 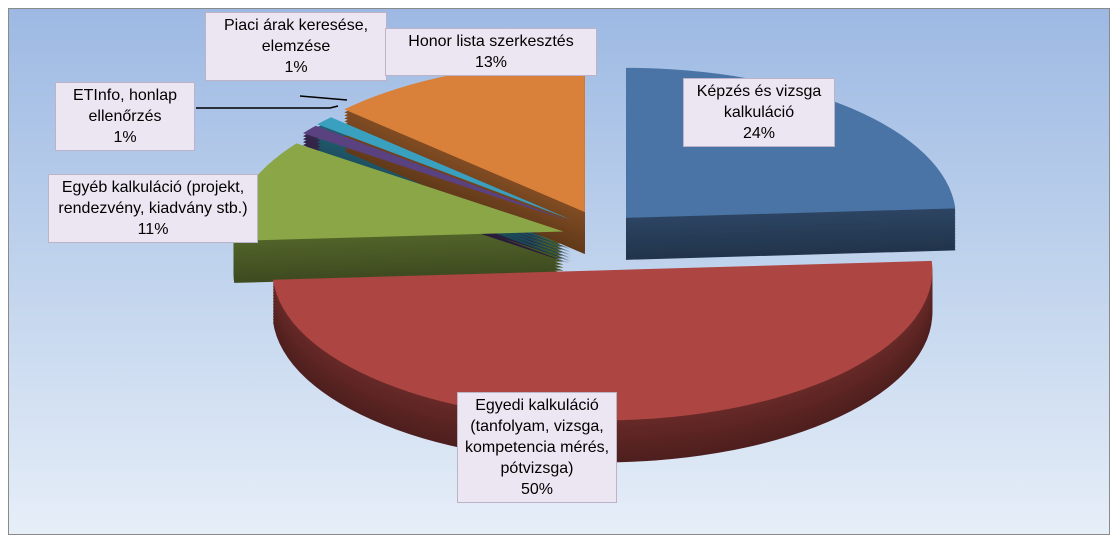 What do you see at coordinates (759, 102) in the screenshot?
I see `category-label: Képzés és vizsga kalkuláció` at bounding box center [759, 102].